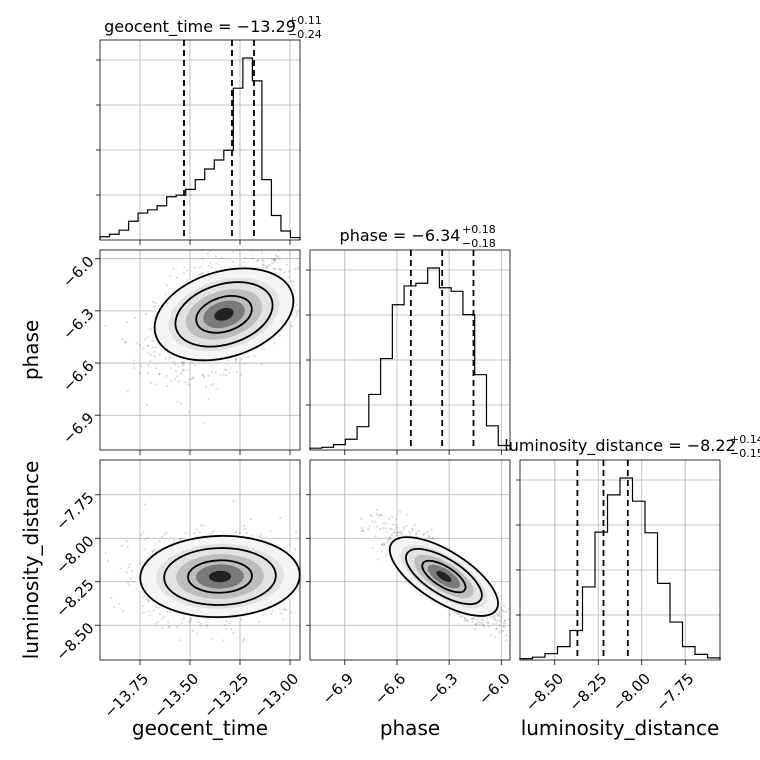 This screenshot has height=760, width=760. Describe the element at coordinates (78, 428) in the screenshot. I see `y-tick-label: −6.9` at that location.